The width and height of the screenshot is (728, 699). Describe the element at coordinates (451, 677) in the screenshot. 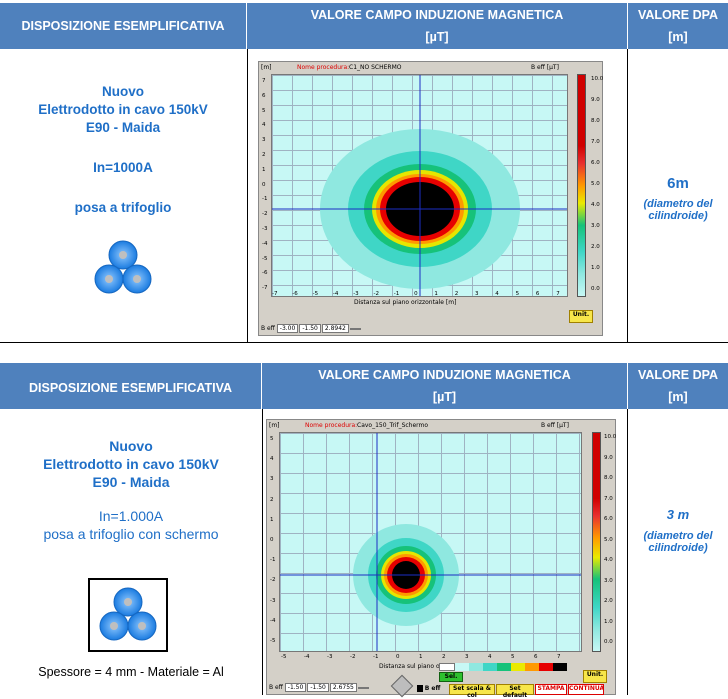

I see `select-button: Sel.` at that location.